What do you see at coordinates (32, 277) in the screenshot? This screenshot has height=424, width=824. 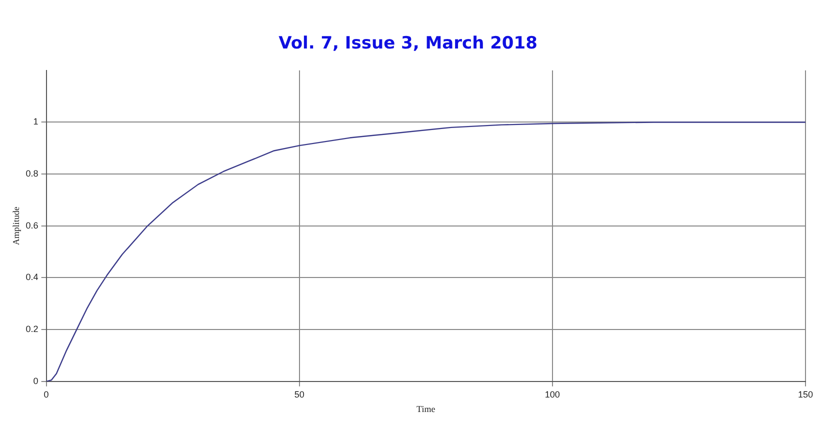 I see `y-tick-label: 0.4` at bounding box center [32, 277].